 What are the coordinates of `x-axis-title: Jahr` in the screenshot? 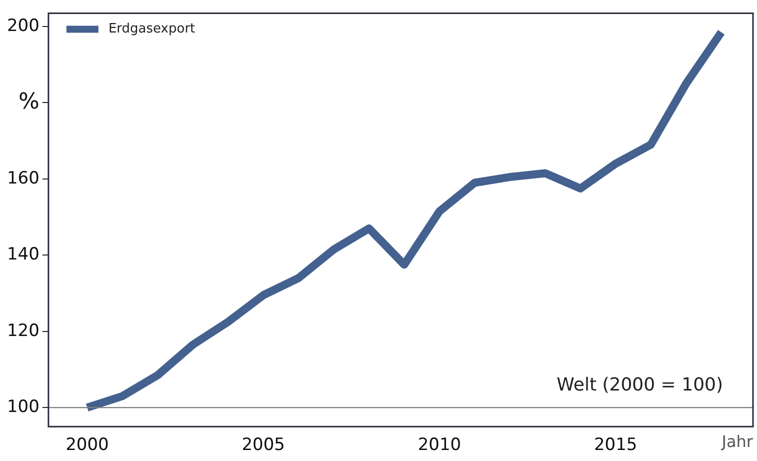 It's located at (737, 441).